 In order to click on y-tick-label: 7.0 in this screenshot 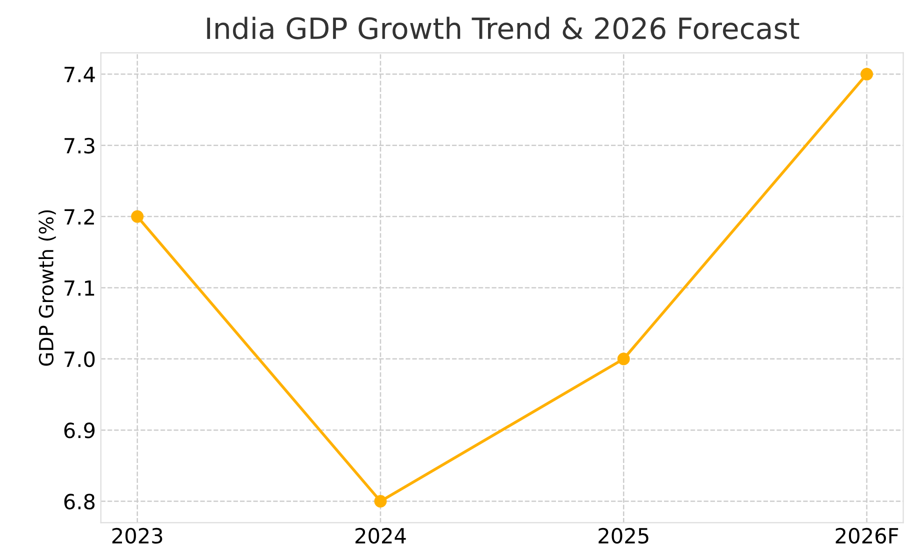, I will do `click(79, 359)`.